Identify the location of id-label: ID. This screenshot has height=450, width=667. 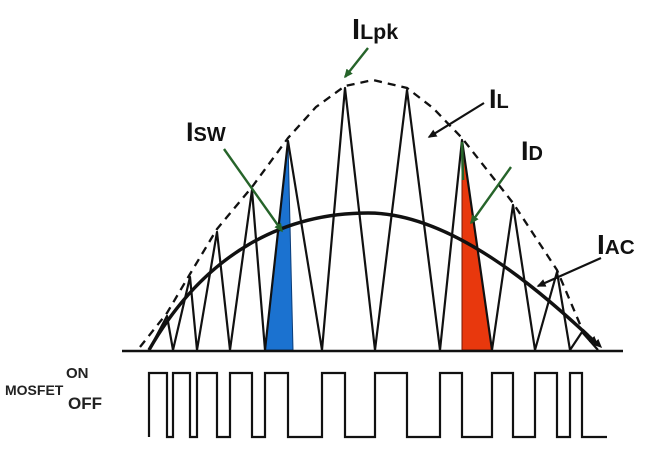
(532, 151).